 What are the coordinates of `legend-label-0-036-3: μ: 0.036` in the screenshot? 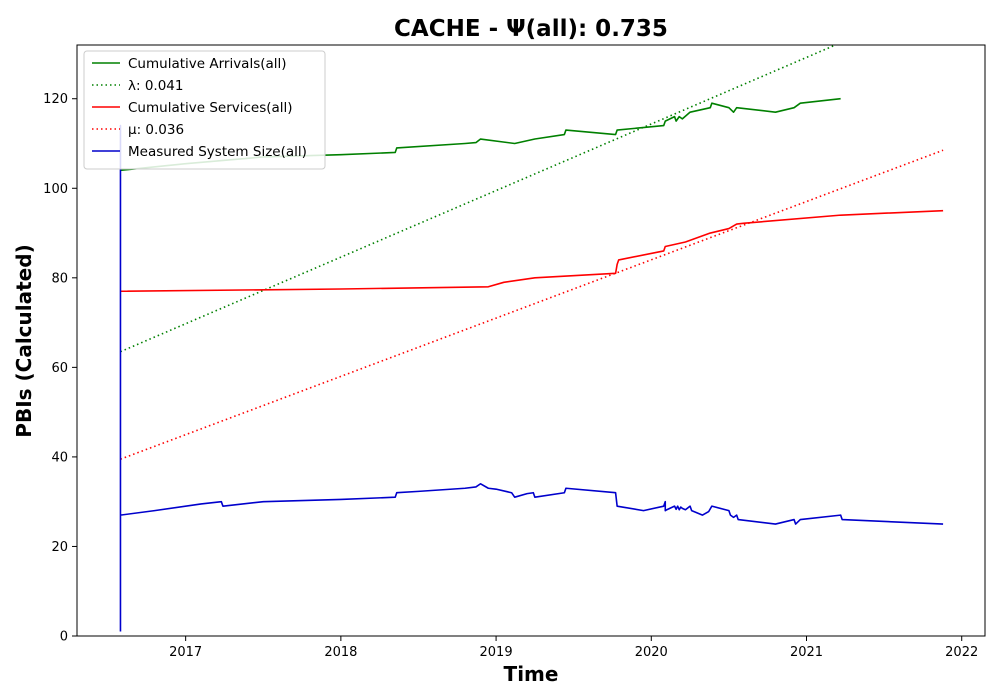 It's located at (156, 130).